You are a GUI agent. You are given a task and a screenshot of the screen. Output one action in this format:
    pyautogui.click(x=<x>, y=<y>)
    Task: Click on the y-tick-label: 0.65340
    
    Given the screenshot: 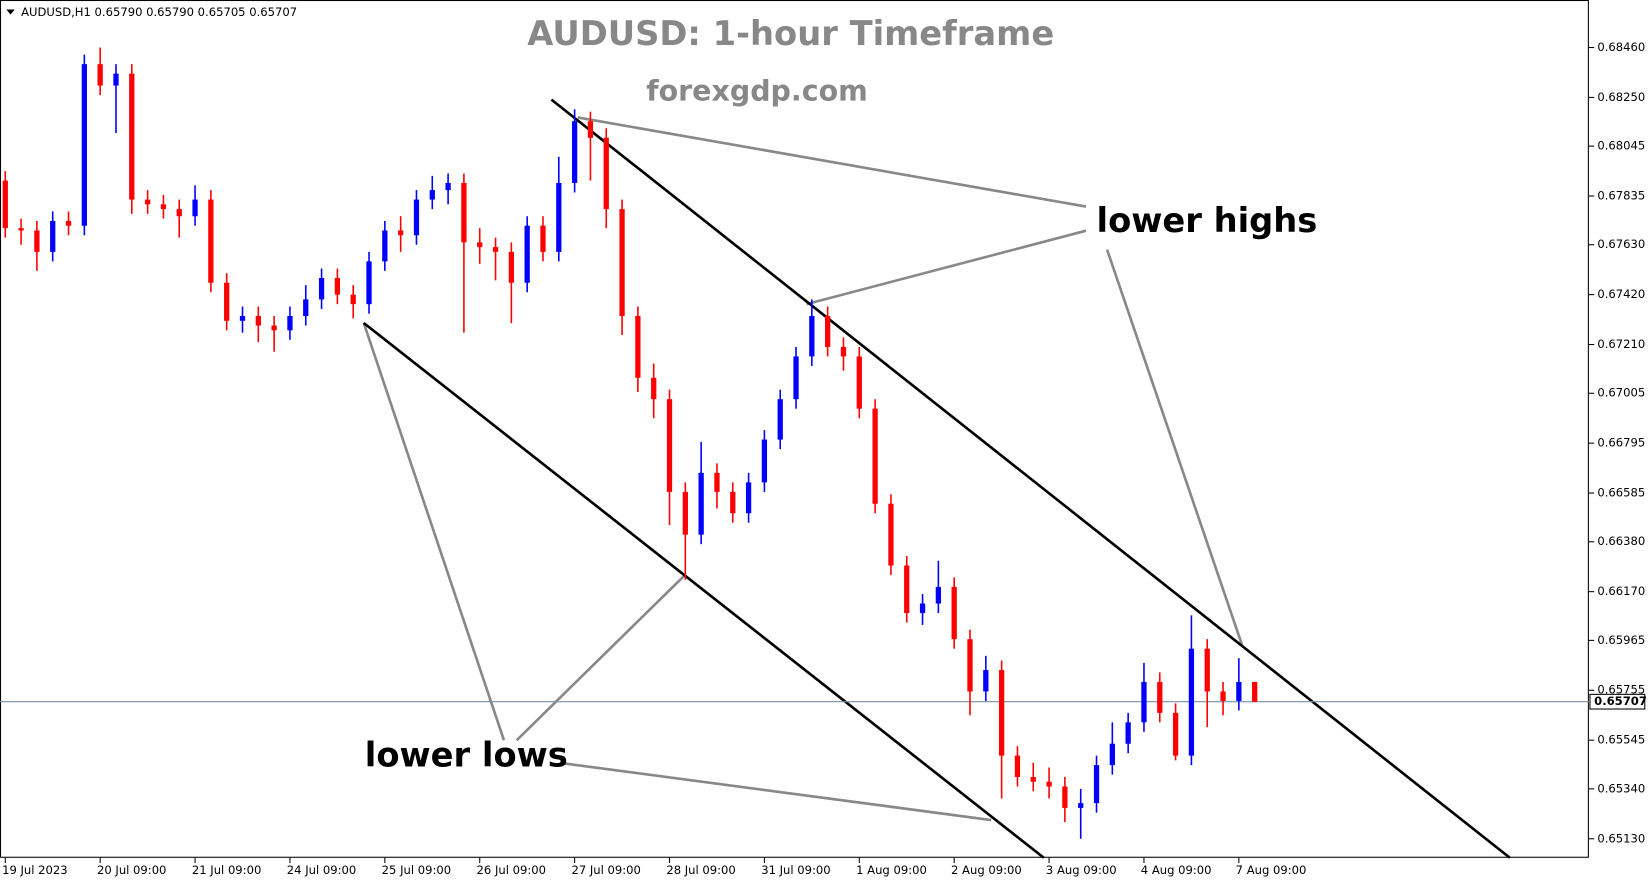 What is the action you would take?
    pyautogui.click(x=1621, y=788)
    